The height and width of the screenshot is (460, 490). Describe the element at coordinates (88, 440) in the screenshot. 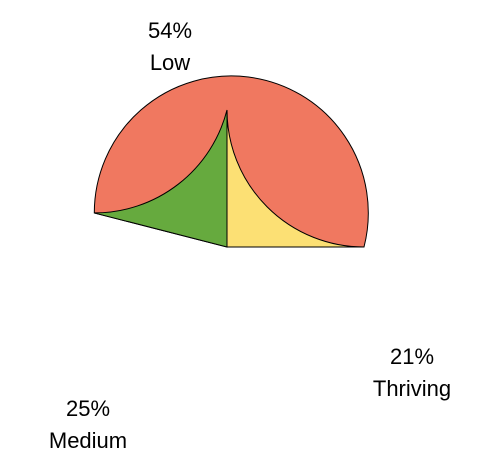

I see `slice-category-medium: Medium` at that location.